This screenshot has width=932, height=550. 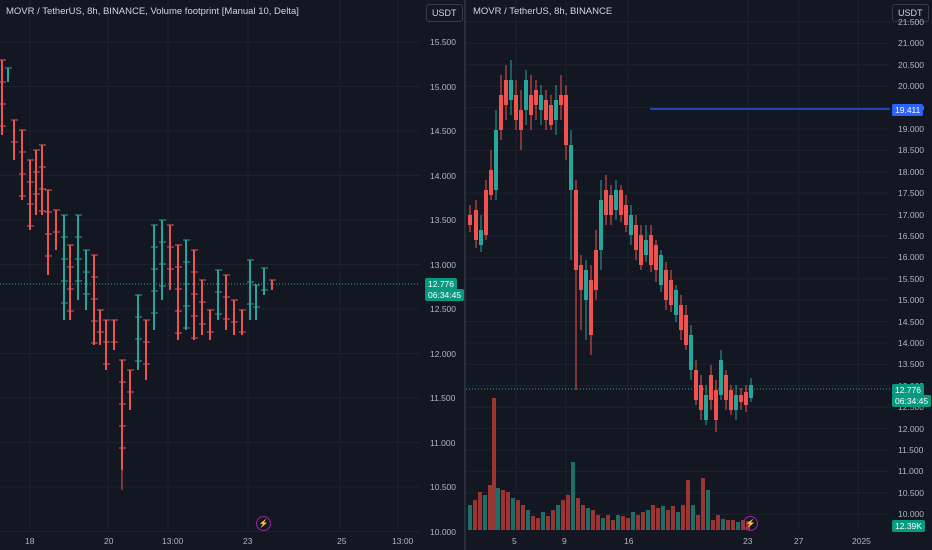 What do you see at coordinates (911, 300) in the screenshot?
I see `right-price-label: 15.000` at bounding box center [911, 300].